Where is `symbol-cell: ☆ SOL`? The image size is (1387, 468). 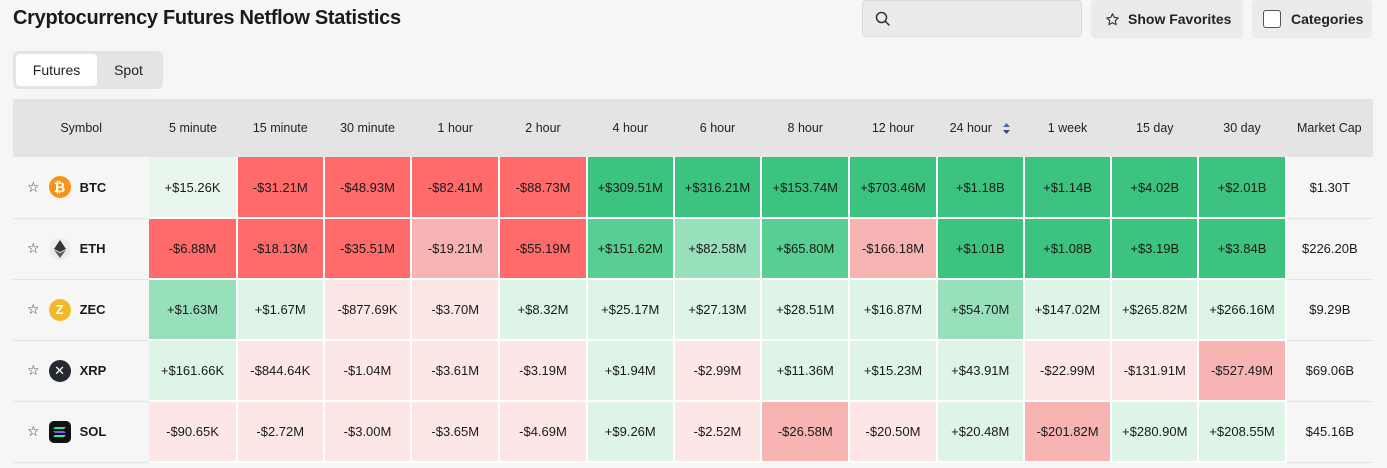 symbol-cell: ☆ SOL is located at coordinates (81, 432).